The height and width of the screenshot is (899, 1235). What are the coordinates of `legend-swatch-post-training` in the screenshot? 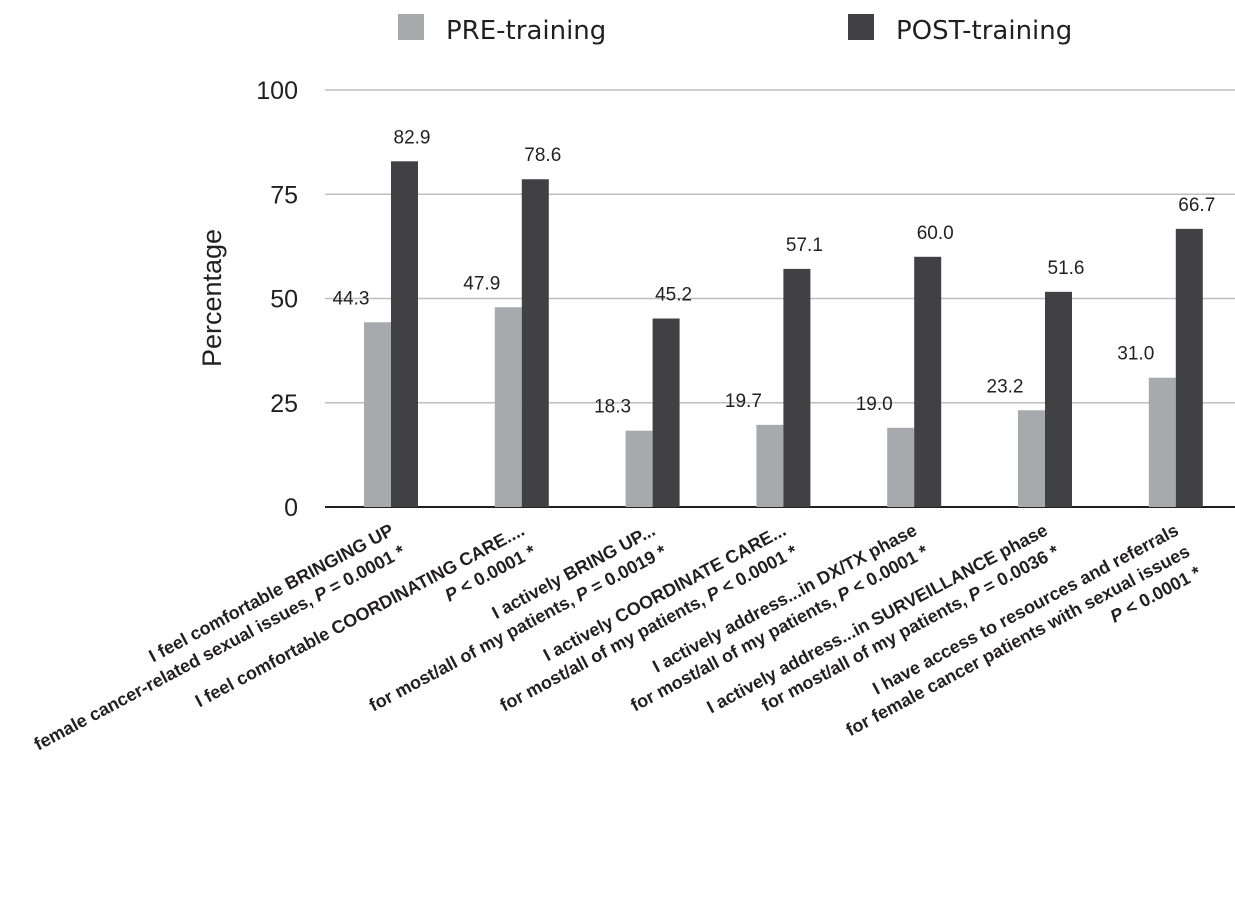 It's located at (861, 27).